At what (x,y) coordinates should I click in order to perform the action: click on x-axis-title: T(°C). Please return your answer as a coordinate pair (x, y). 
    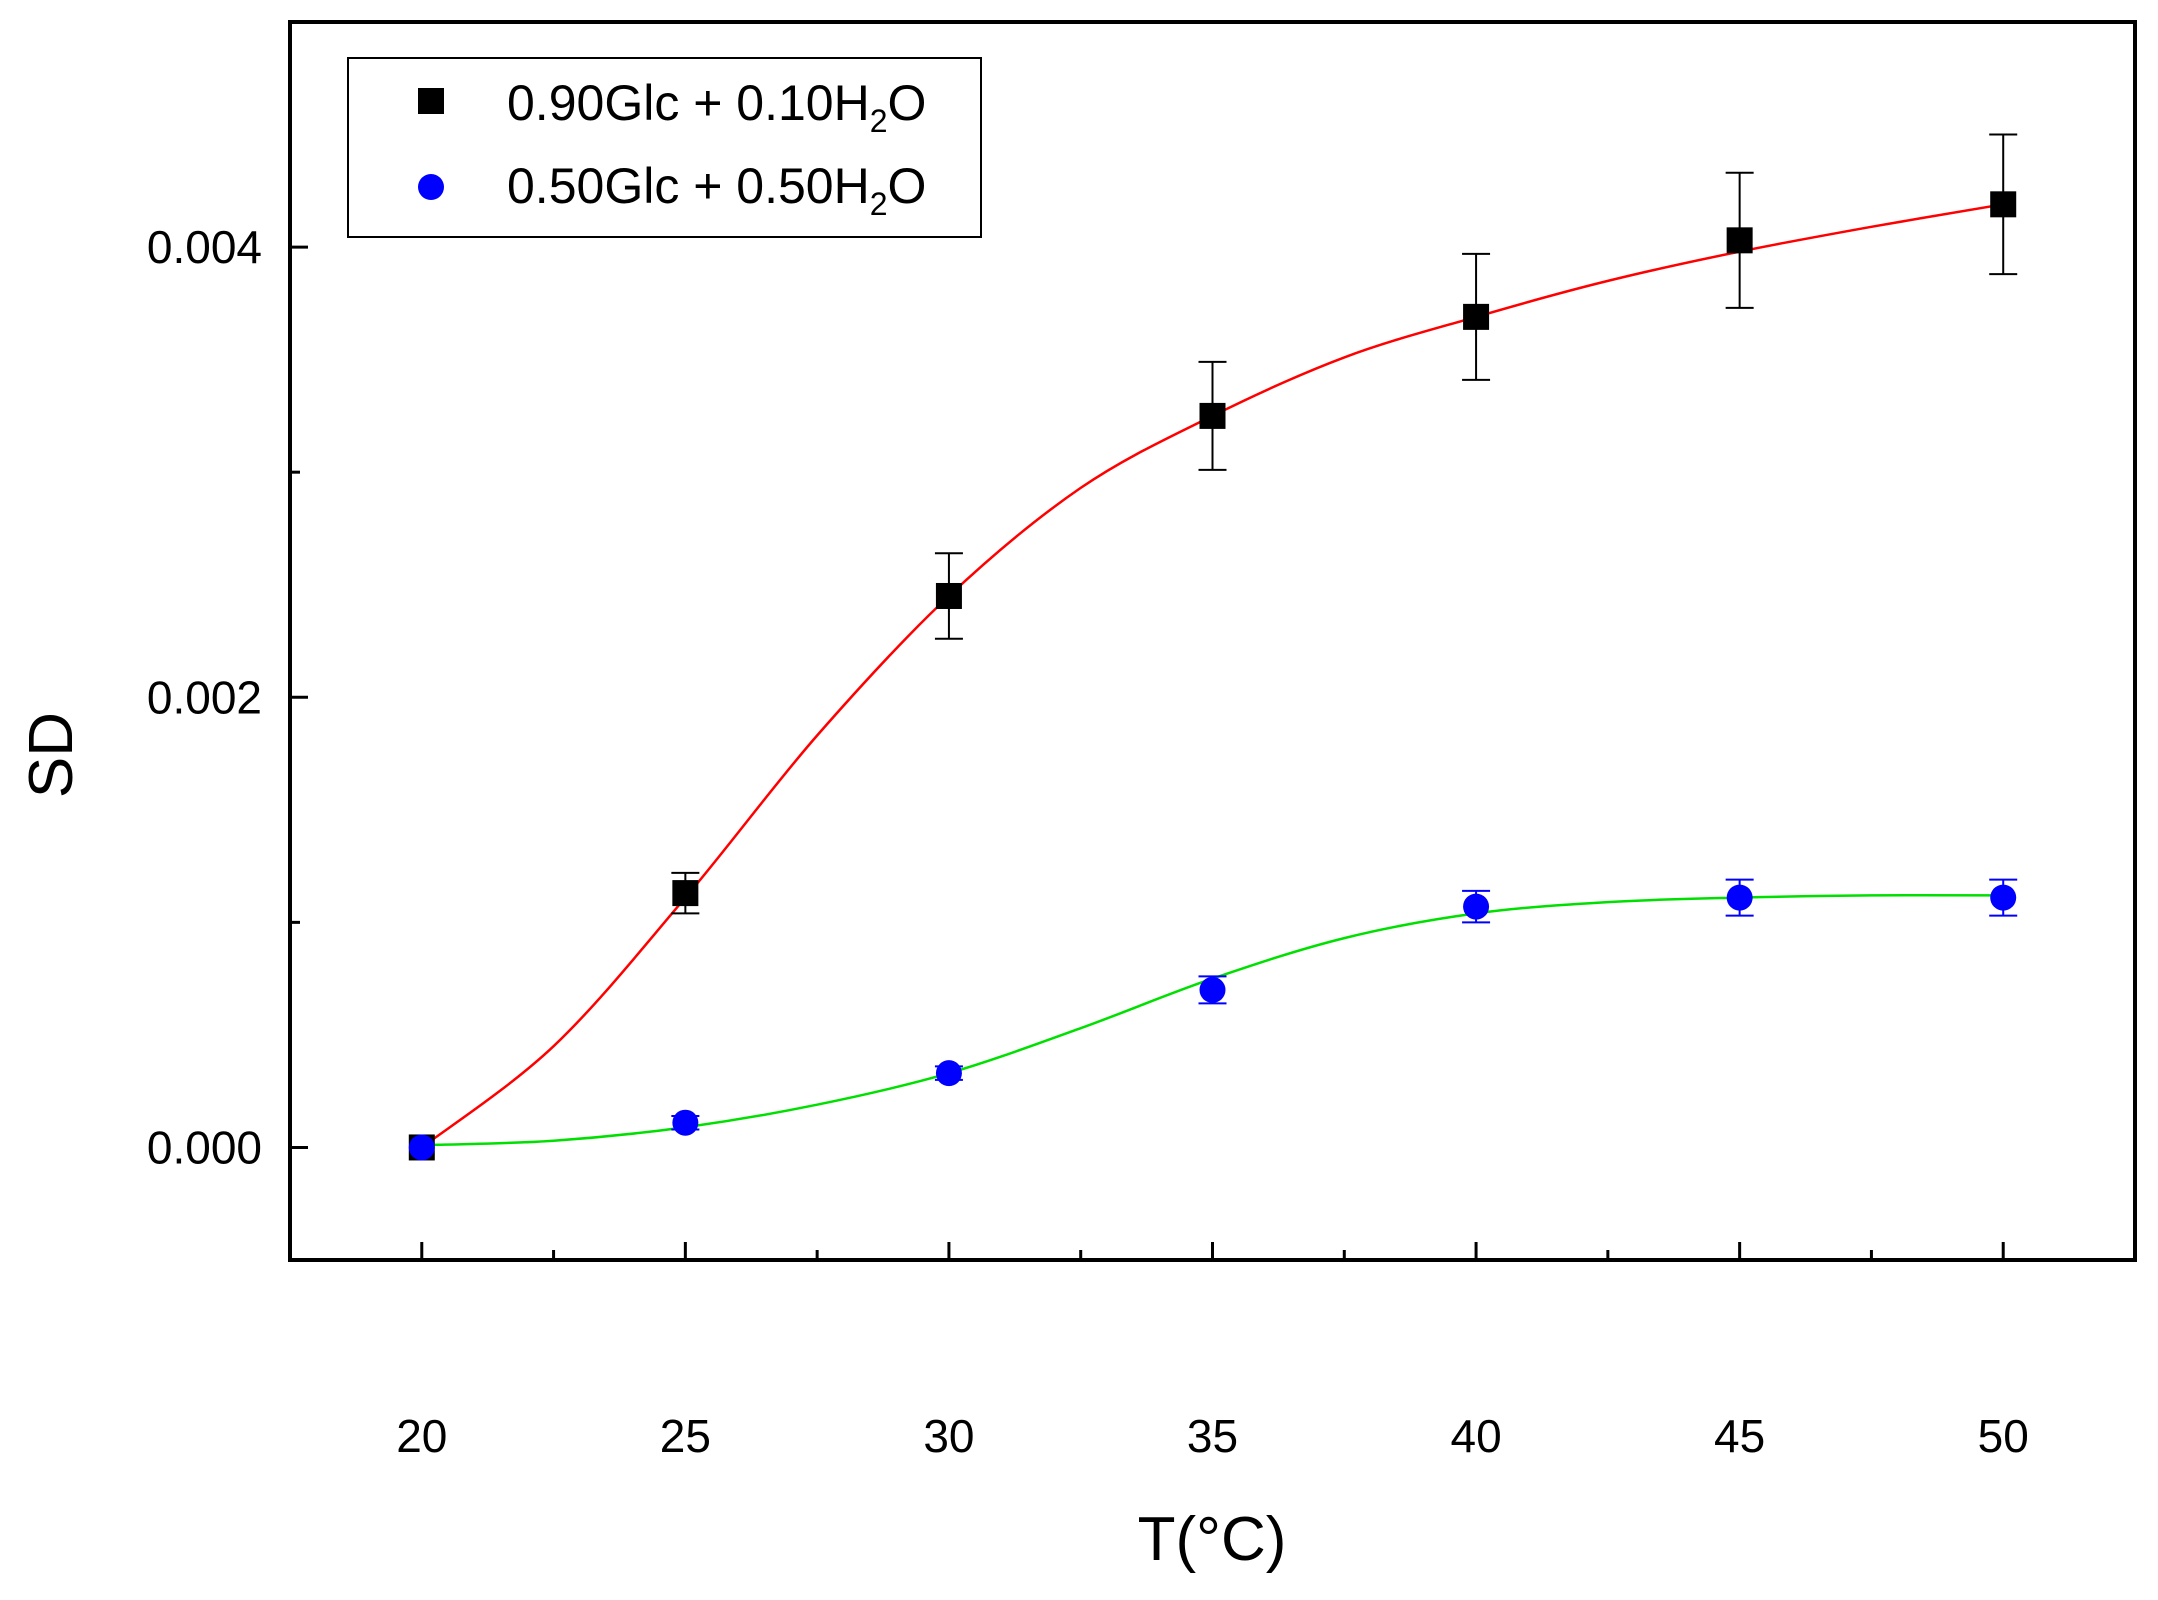
    Looking at the image, I should click on (1212, 1539).